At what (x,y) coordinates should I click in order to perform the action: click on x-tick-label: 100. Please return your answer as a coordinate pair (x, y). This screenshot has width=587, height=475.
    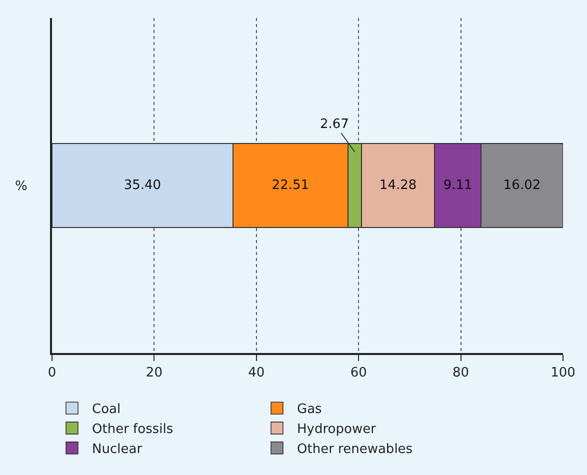
    Looking at the image, I should click on (563, 373).